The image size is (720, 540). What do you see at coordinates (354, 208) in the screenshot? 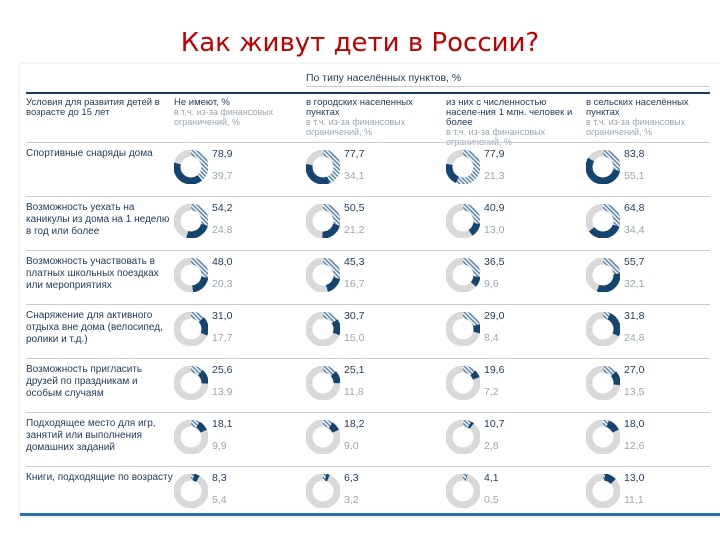
I see `value-label: 50,5` at bounding box center [354, 208].